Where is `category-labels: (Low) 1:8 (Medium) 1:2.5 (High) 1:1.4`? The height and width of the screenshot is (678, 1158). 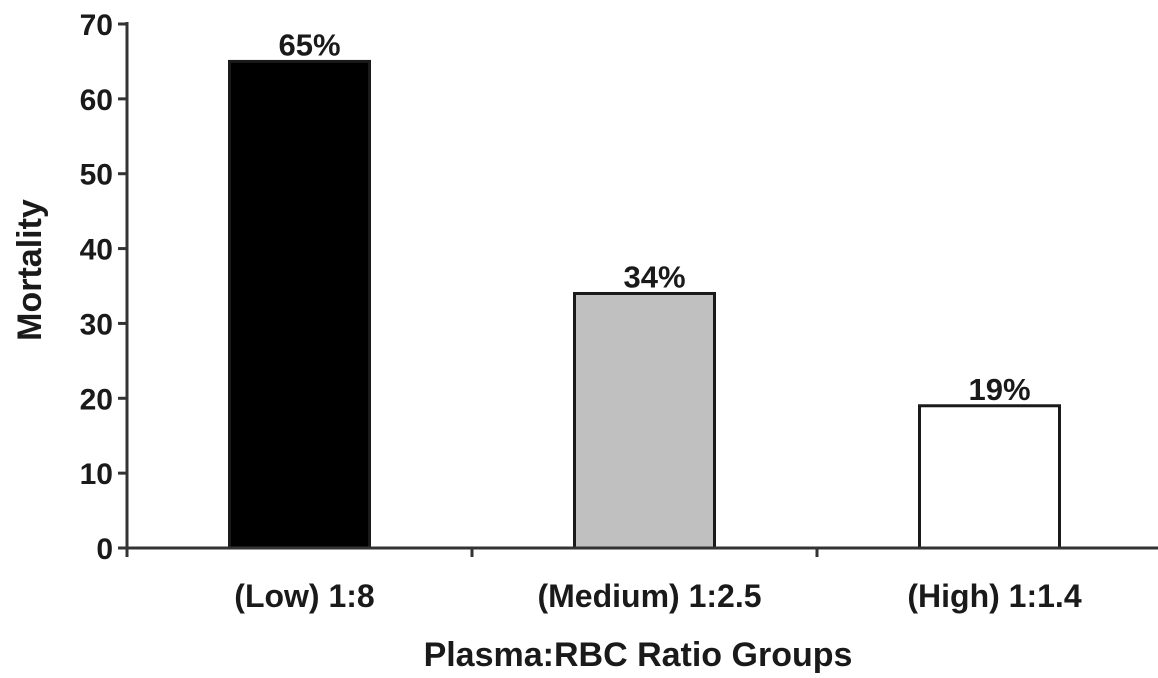
category-labels: (Low) 1:8 (Medium) 1:2.5 (High) 1:1.4 is located at coordinates (658, 596).